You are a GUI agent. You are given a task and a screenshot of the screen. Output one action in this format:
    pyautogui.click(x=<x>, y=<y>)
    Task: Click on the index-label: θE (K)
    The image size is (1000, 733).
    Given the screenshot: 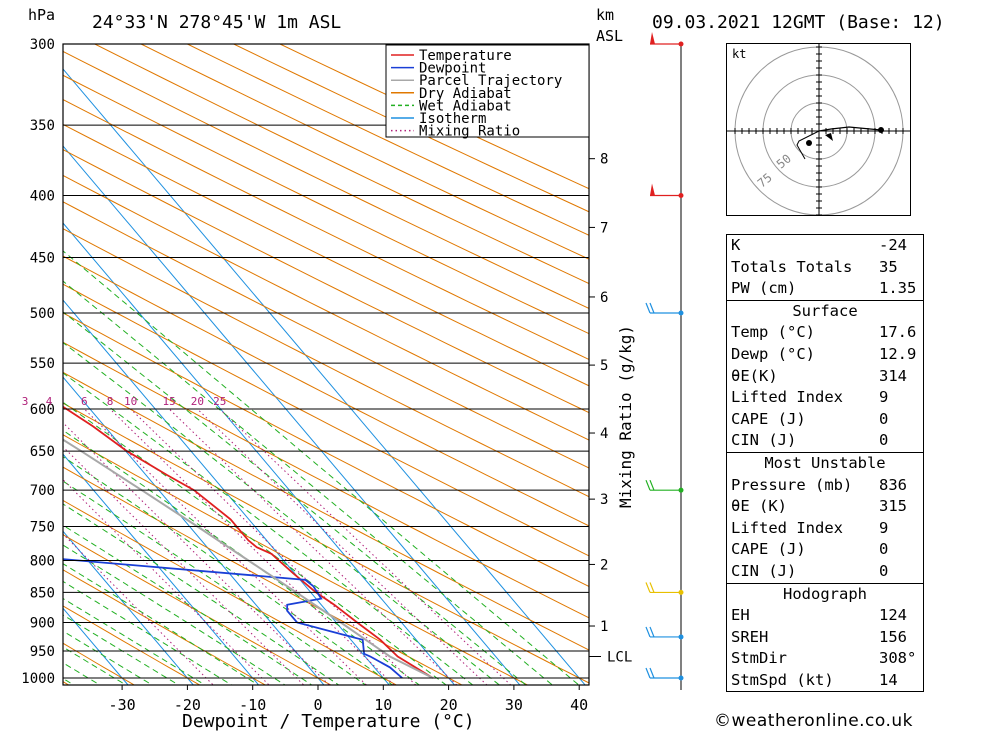 What is the action you would take?
    pyautogui.click(x=759, y=506)
    